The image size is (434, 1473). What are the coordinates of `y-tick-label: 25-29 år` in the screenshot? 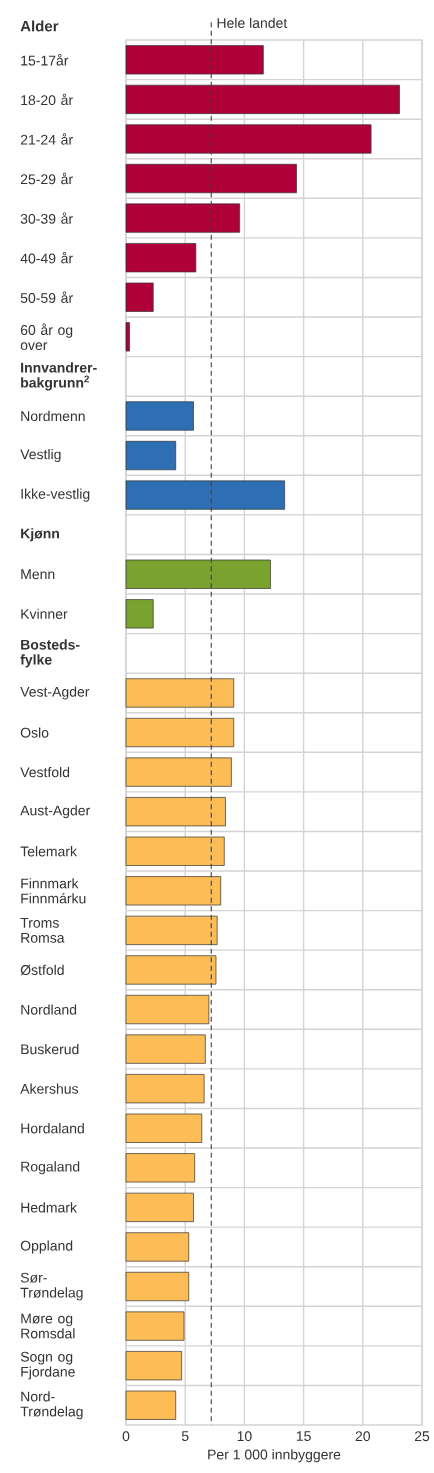 It's located at (46, 178).